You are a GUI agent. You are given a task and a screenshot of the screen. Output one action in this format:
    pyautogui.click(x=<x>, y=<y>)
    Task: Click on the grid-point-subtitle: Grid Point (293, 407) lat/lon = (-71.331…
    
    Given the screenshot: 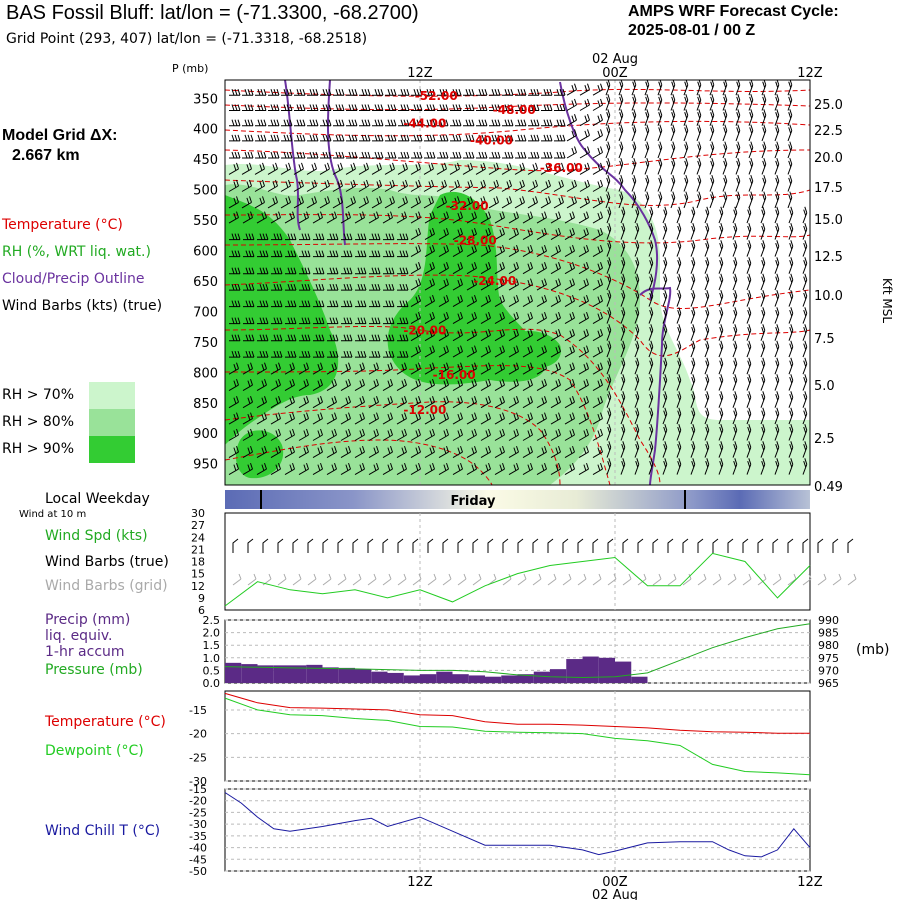 What is the action you would take?
    pyautogui.click(x=187, y=39)
    